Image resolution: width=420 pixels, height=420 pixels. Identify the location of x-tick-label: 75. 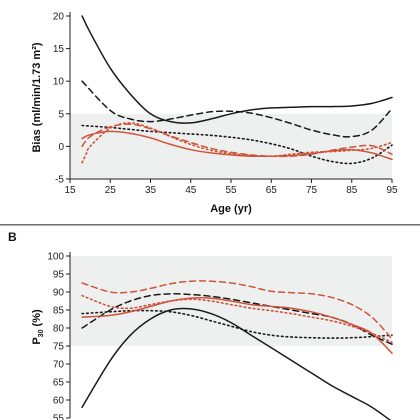
(312, 190).